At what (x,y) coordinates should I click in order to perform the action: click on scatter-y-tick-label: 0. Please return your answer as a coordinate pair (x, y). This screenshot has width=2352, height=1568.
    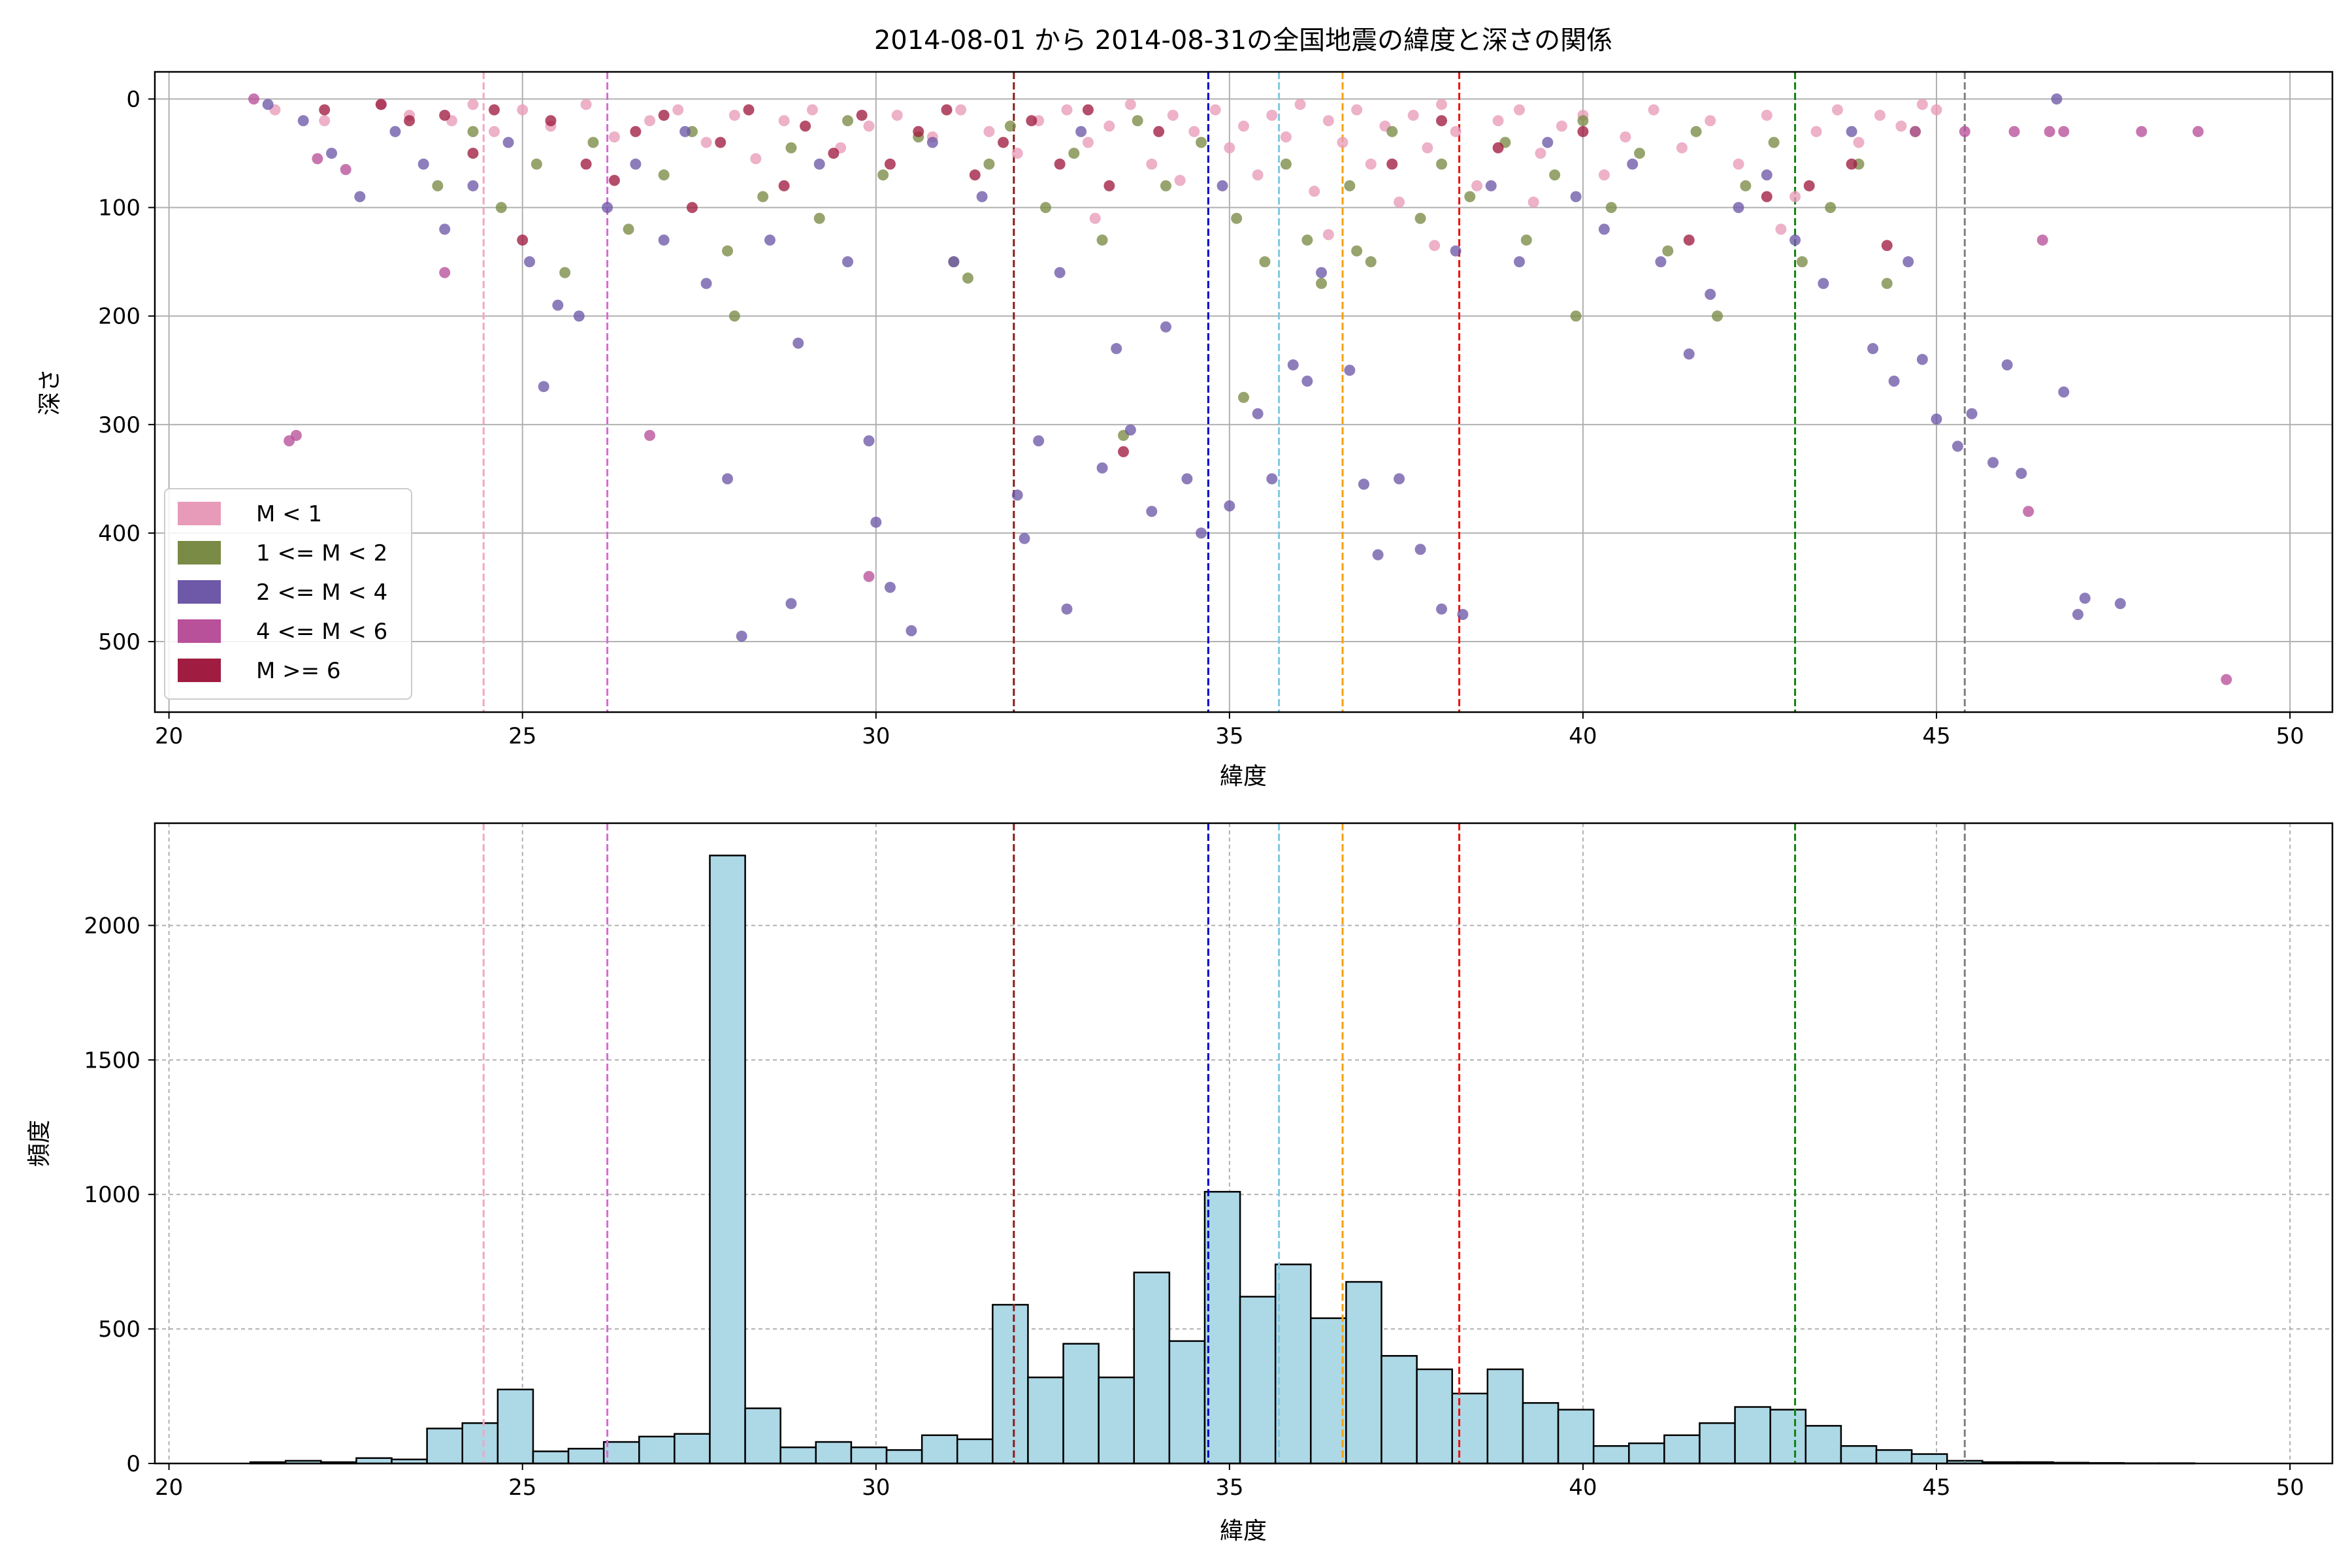
    Looking at the image, I should click on (133, 100).